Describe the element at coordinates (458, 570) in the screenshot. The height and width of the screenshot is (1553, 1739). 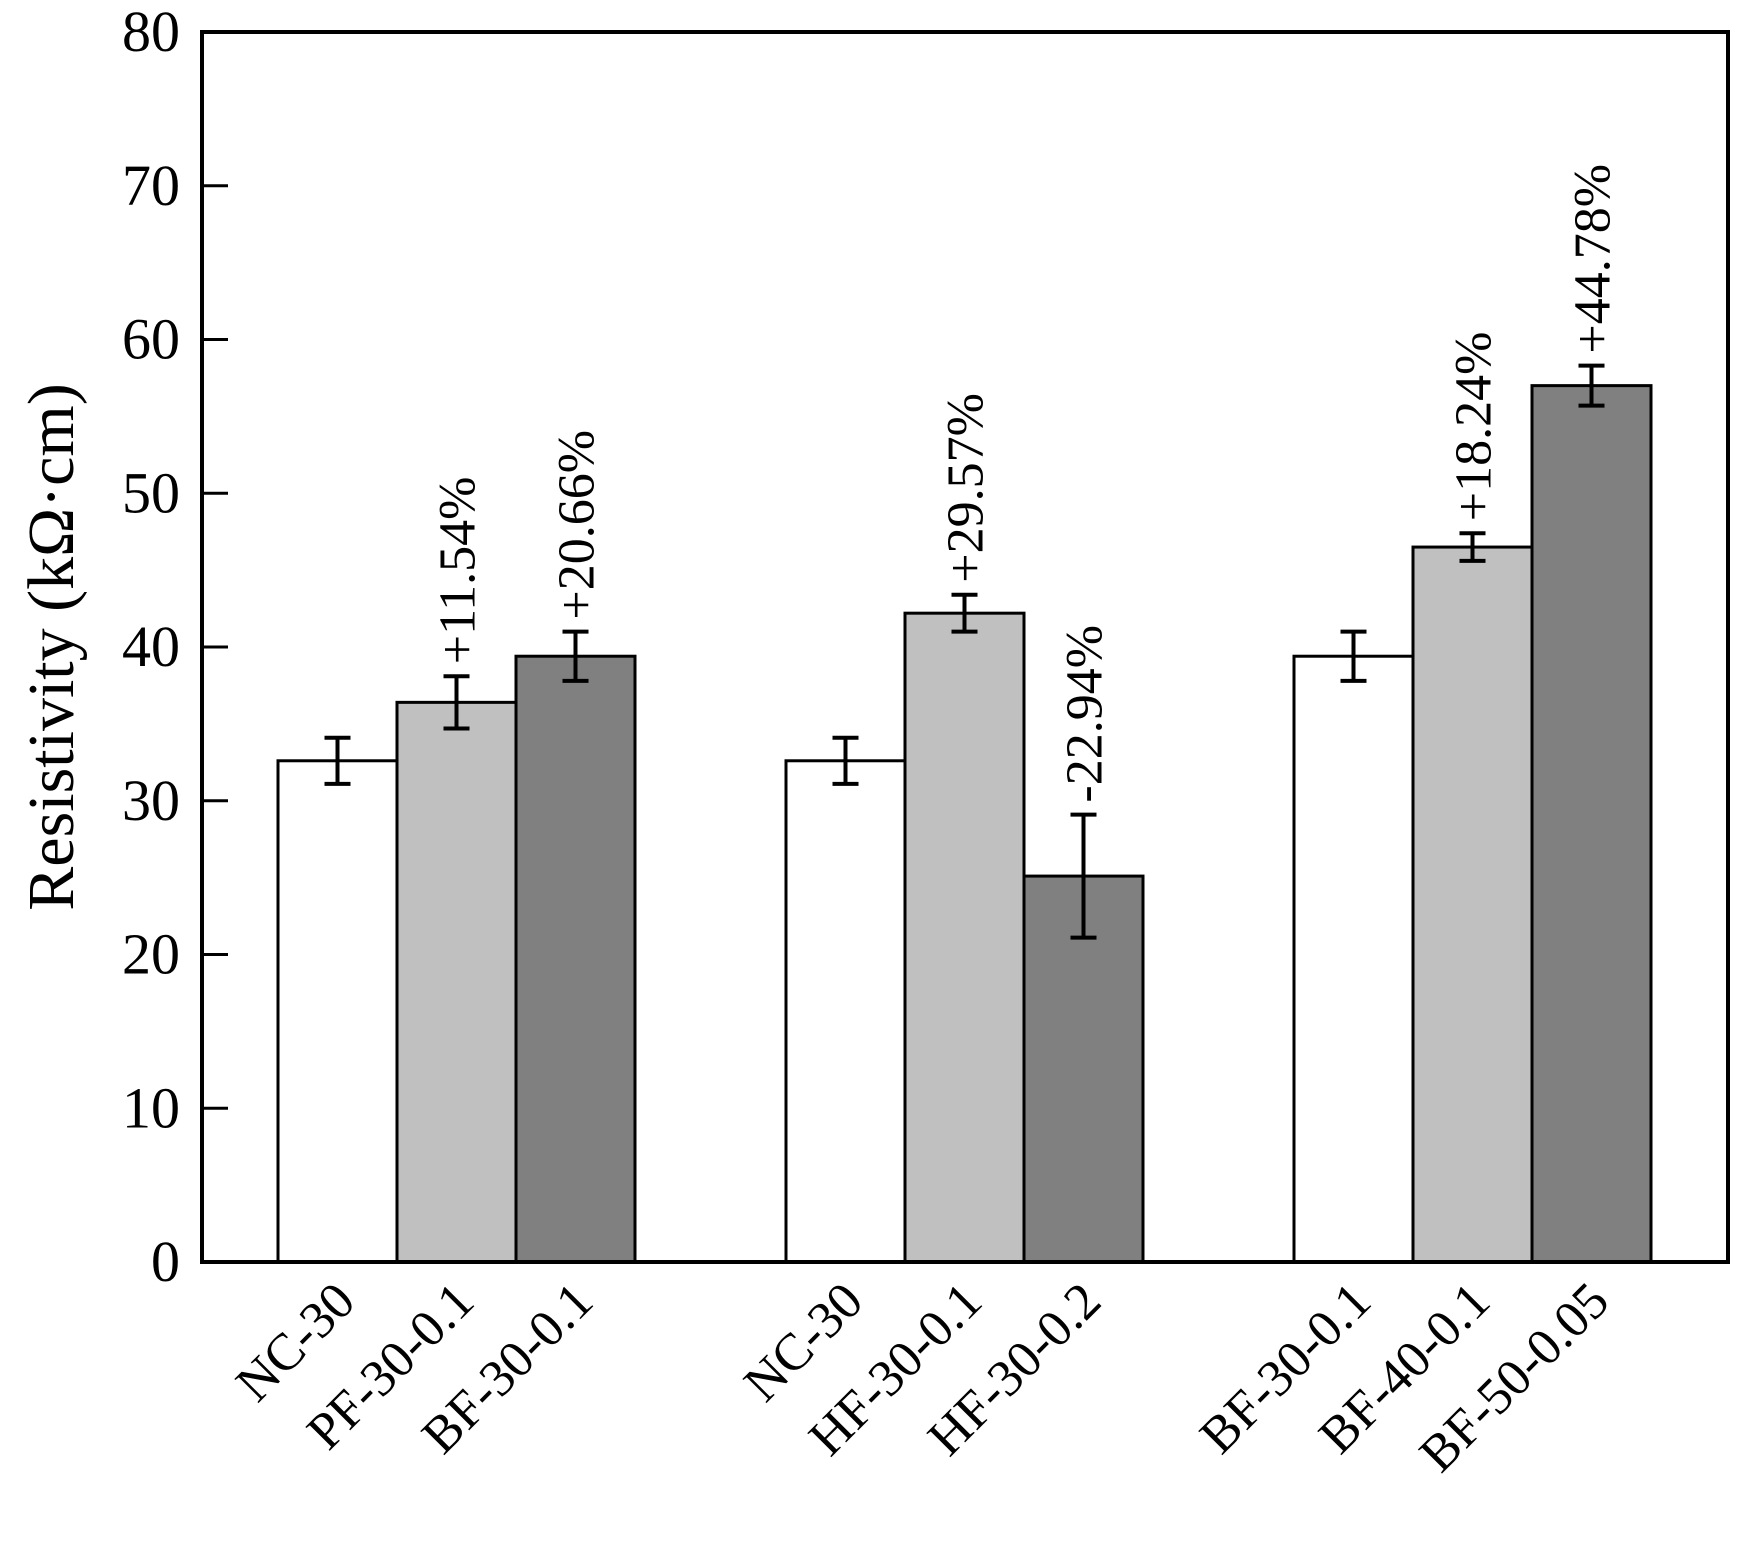
I see `percent-change-label: +11.54%` at that location.